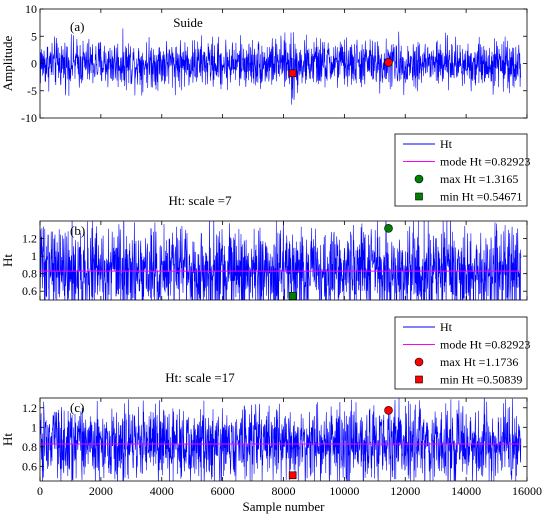  Describe the element at coordinates (7, 63) in the screenshot. I see `y-axis-label: Amplitude` at that location.